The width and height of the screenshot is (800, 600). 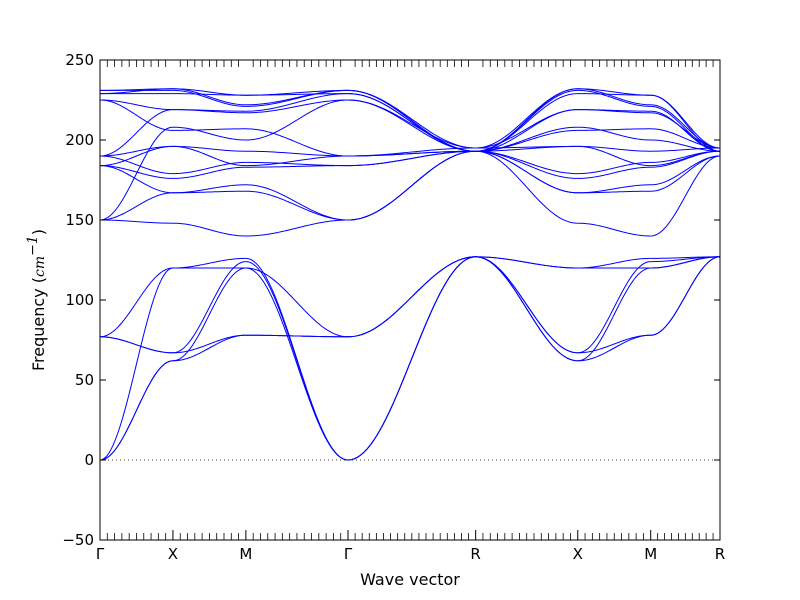 What do you see at coordinates (79, 220) in the screenshot?
I see `y-tick-label: 150` at bounding box center [79, 220].